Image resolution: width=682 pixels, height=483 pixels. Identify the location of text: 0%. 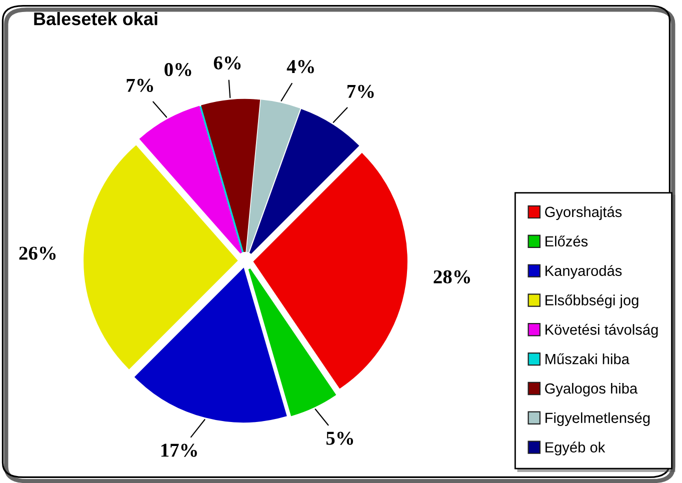
(178, 69).